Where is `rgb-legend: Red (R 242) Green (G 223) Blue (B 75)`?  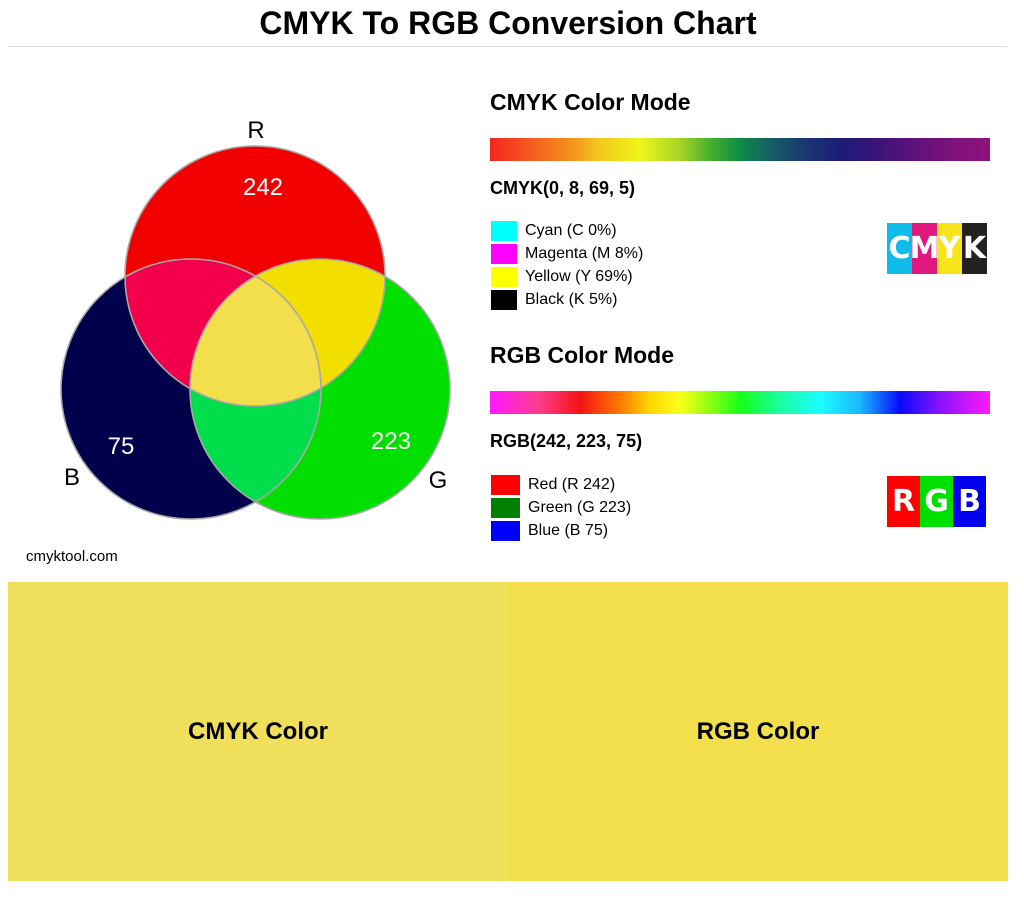 rgb-legend: Red (R 242) Green (G 223) Blue (B 75) is located at coordinates (561, 507).